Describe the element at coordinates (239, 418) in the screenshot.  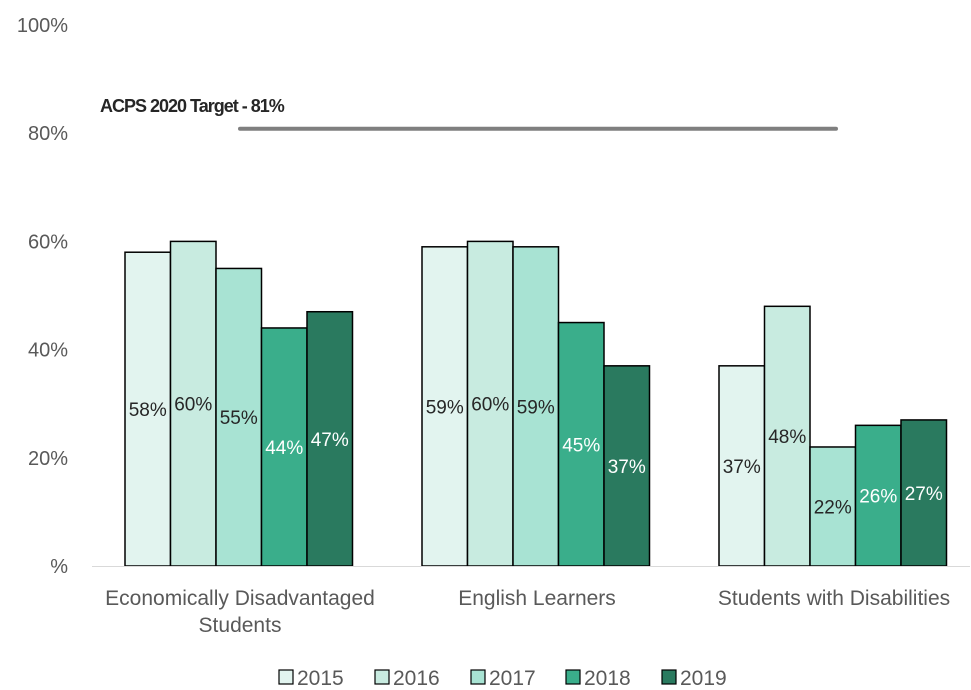
I see `data-label: 55%` at that location.